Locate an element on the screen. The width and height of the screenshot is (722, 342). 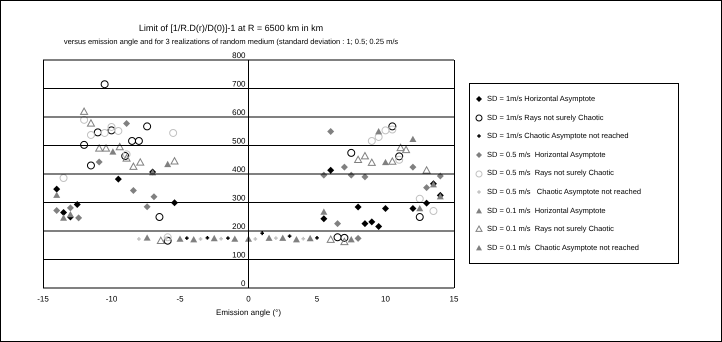
x-axis-title: Emission angle (°) is located at coordinates (249, 312).